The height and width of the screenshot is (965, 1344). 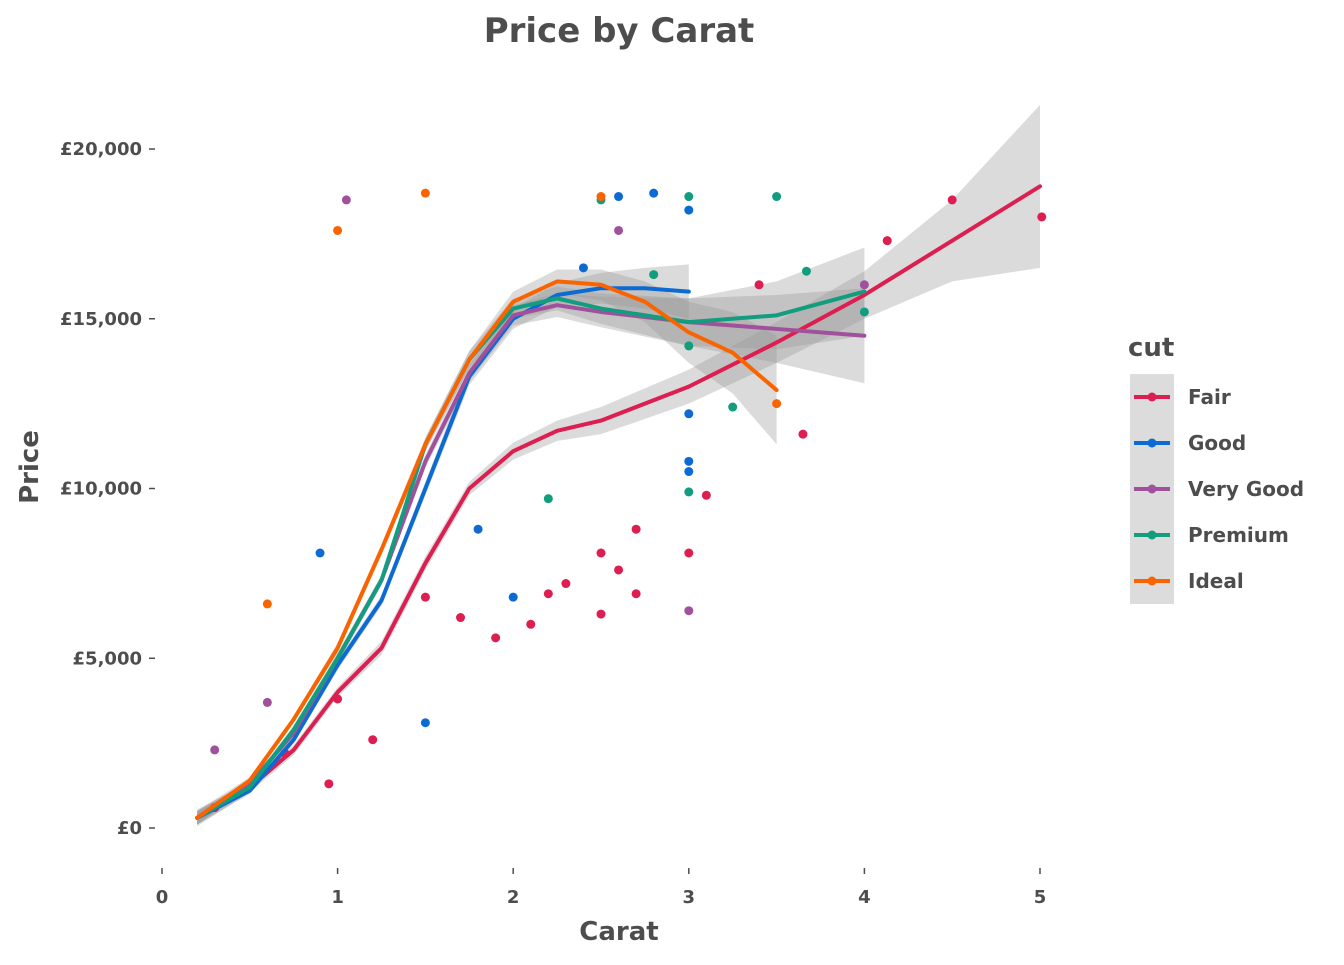 I want to click on x-tick-label-2: 2, so click(x=513, y=897).